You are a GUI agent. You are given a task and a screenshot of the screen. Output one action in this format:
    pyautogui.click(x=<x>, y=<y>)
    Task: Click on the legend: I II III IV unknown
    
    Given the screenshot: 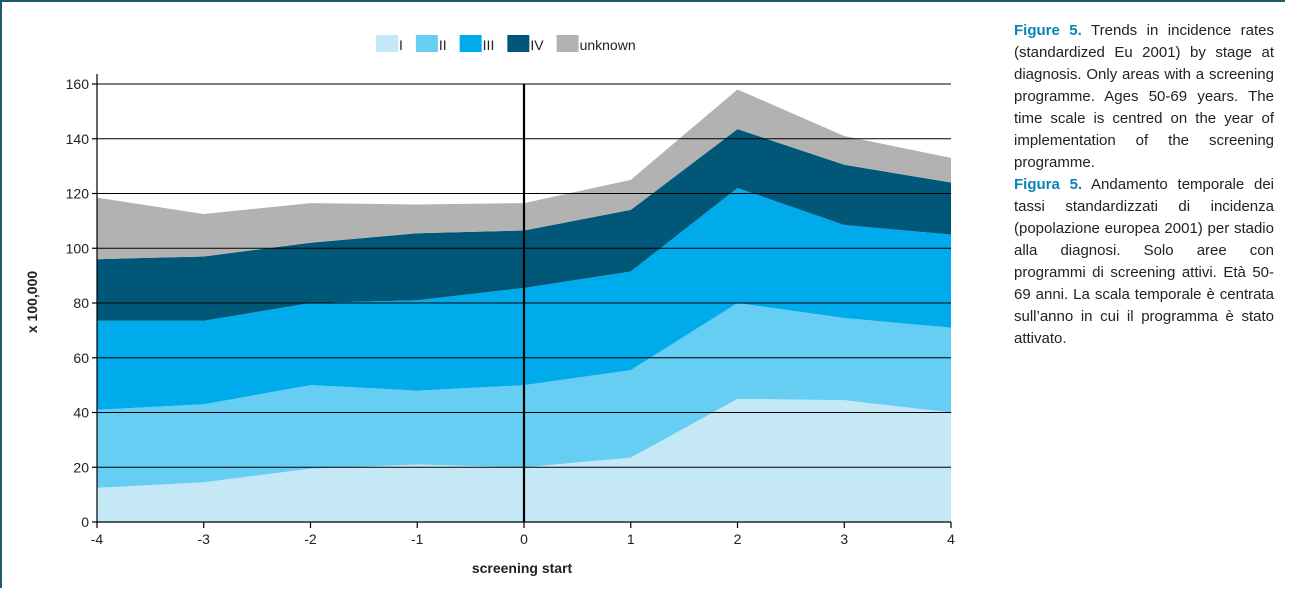 What is the action you would take?
    pyautogui.click(x=506, y=44)
    